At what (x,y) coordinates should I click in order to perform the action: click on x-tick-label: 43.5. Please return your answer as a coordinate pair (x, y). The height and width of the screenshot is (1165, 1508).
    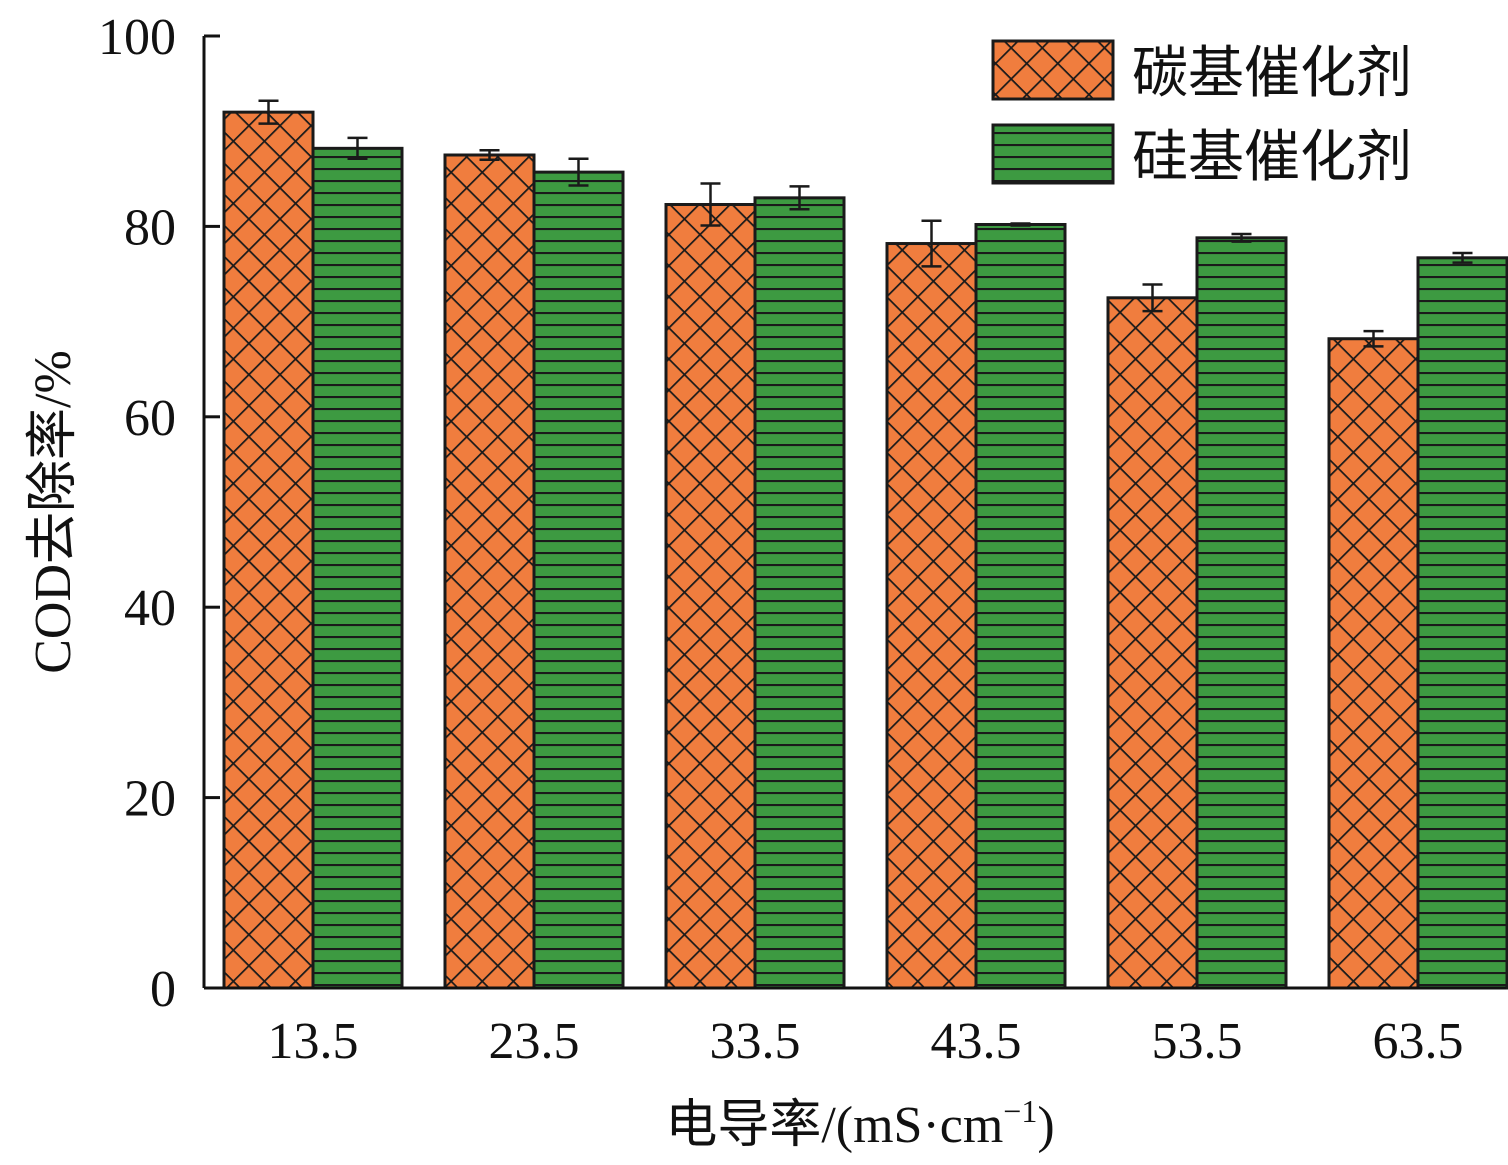
    Looking at the image, I should click on (976, 1041).